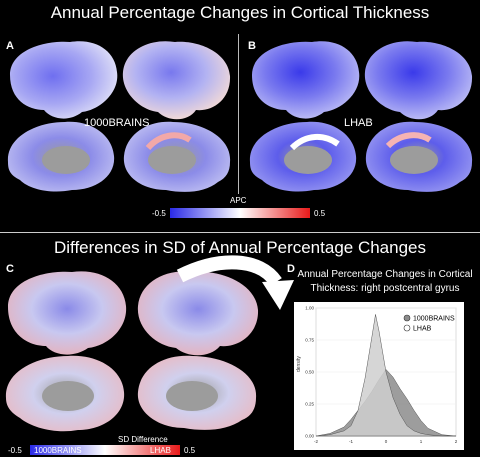 Image resolution: width=480 pixels, height=457 pixels. I want to click on sd-colorbar-right-label: LHAB, so click(160, 450).